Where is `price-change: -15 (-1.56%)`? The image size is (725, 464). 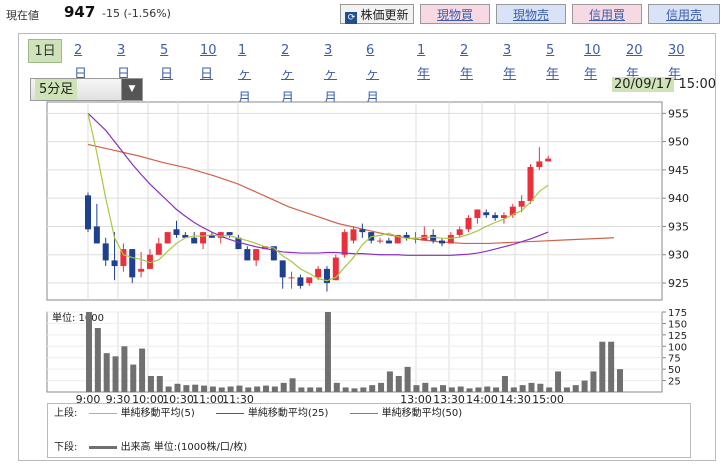
price-change: -15 (-1.56%) is located at coordinates (136, 13).